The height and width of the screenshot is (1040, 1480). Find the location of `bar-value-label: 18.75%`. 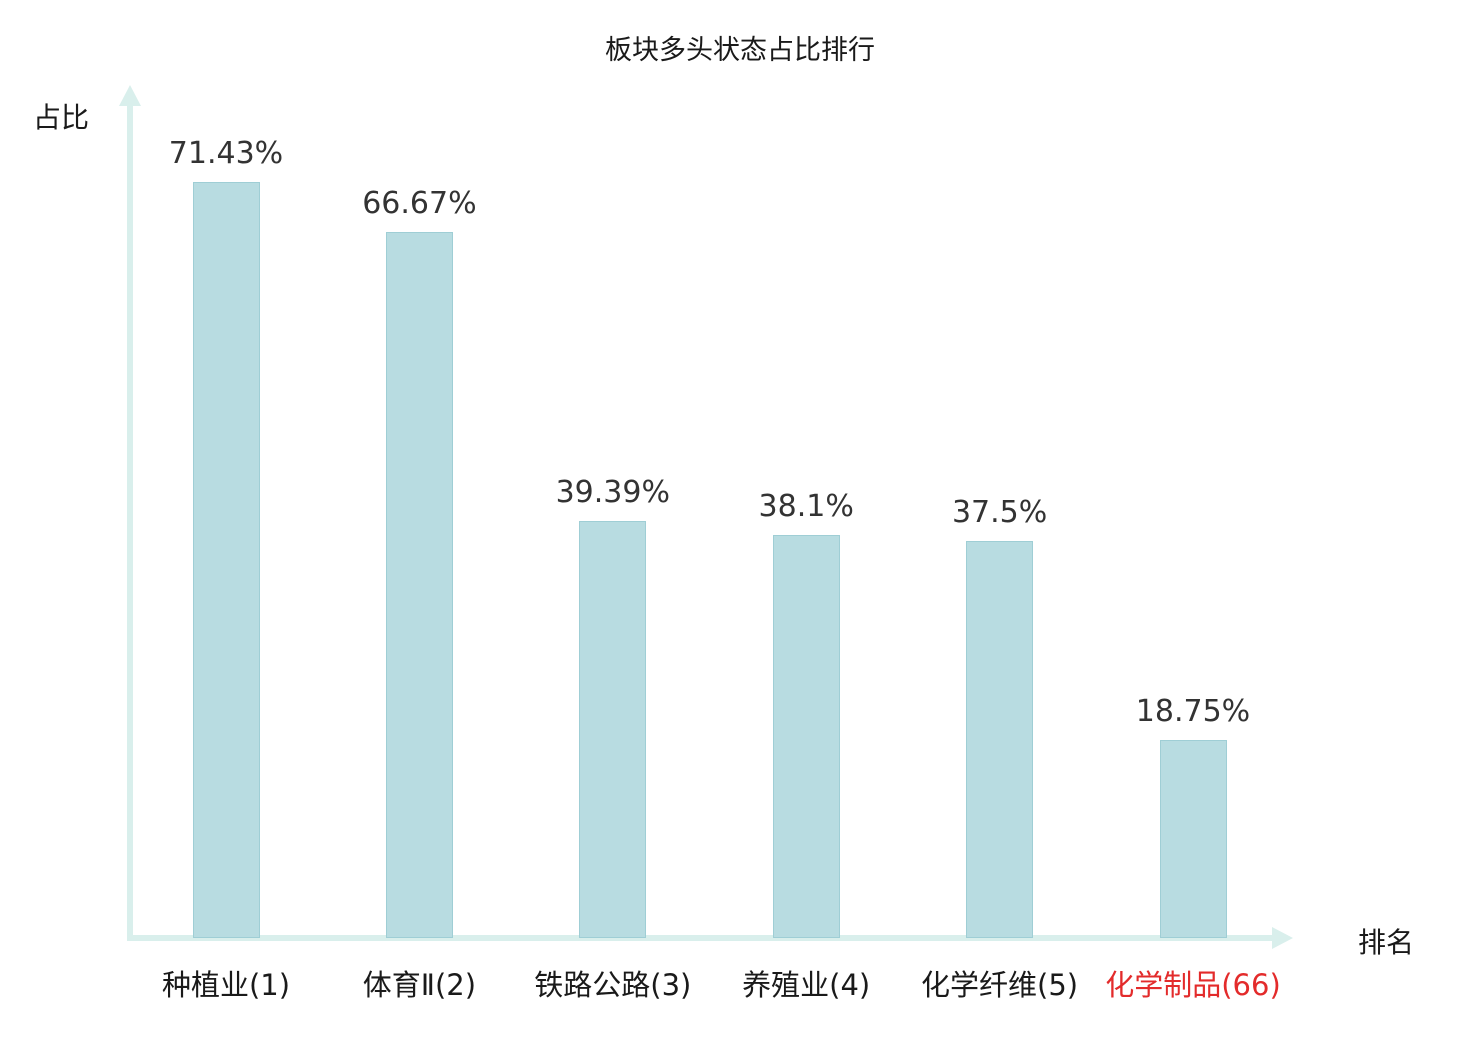

bar-value-label: 18.75% is located at coordinates (1193, 711).